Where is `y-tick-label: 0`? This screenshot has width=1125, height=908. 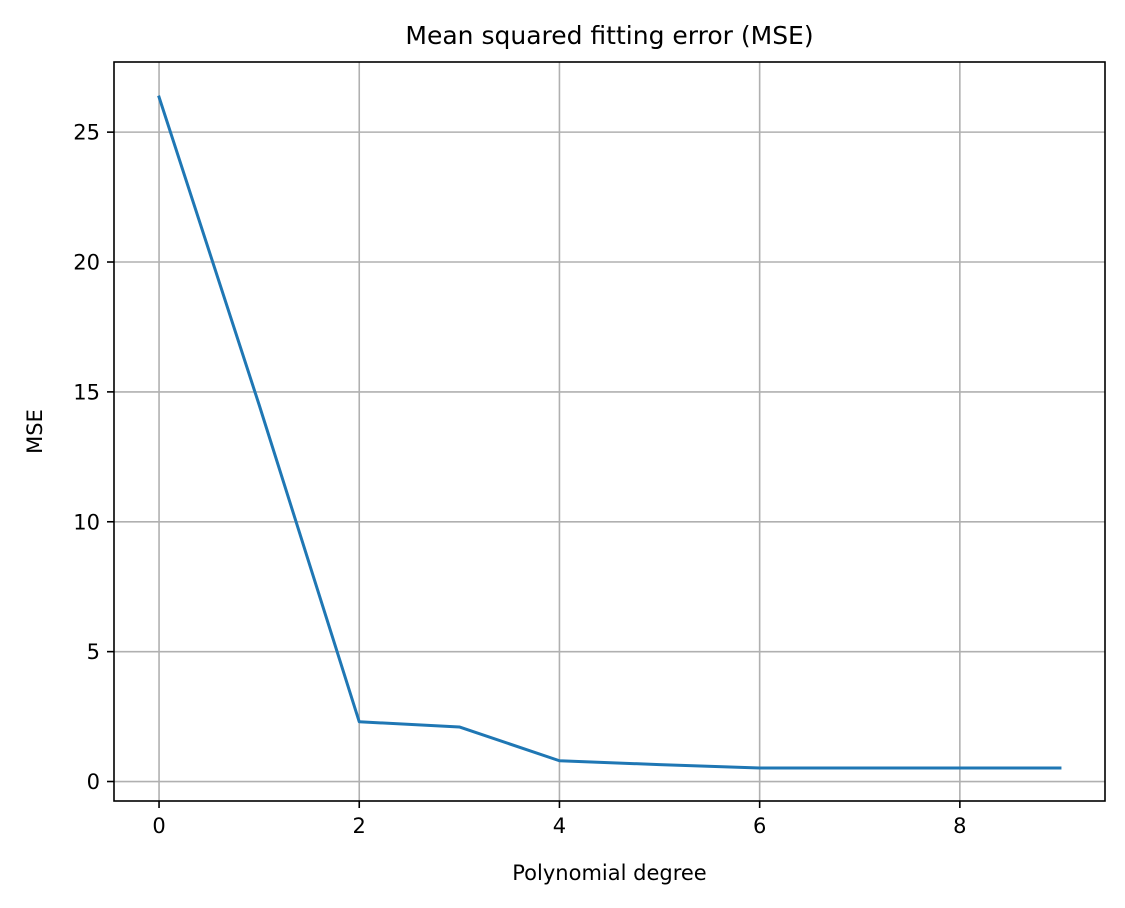
y-tick-label: 0 is located at coordinates (93, 782).